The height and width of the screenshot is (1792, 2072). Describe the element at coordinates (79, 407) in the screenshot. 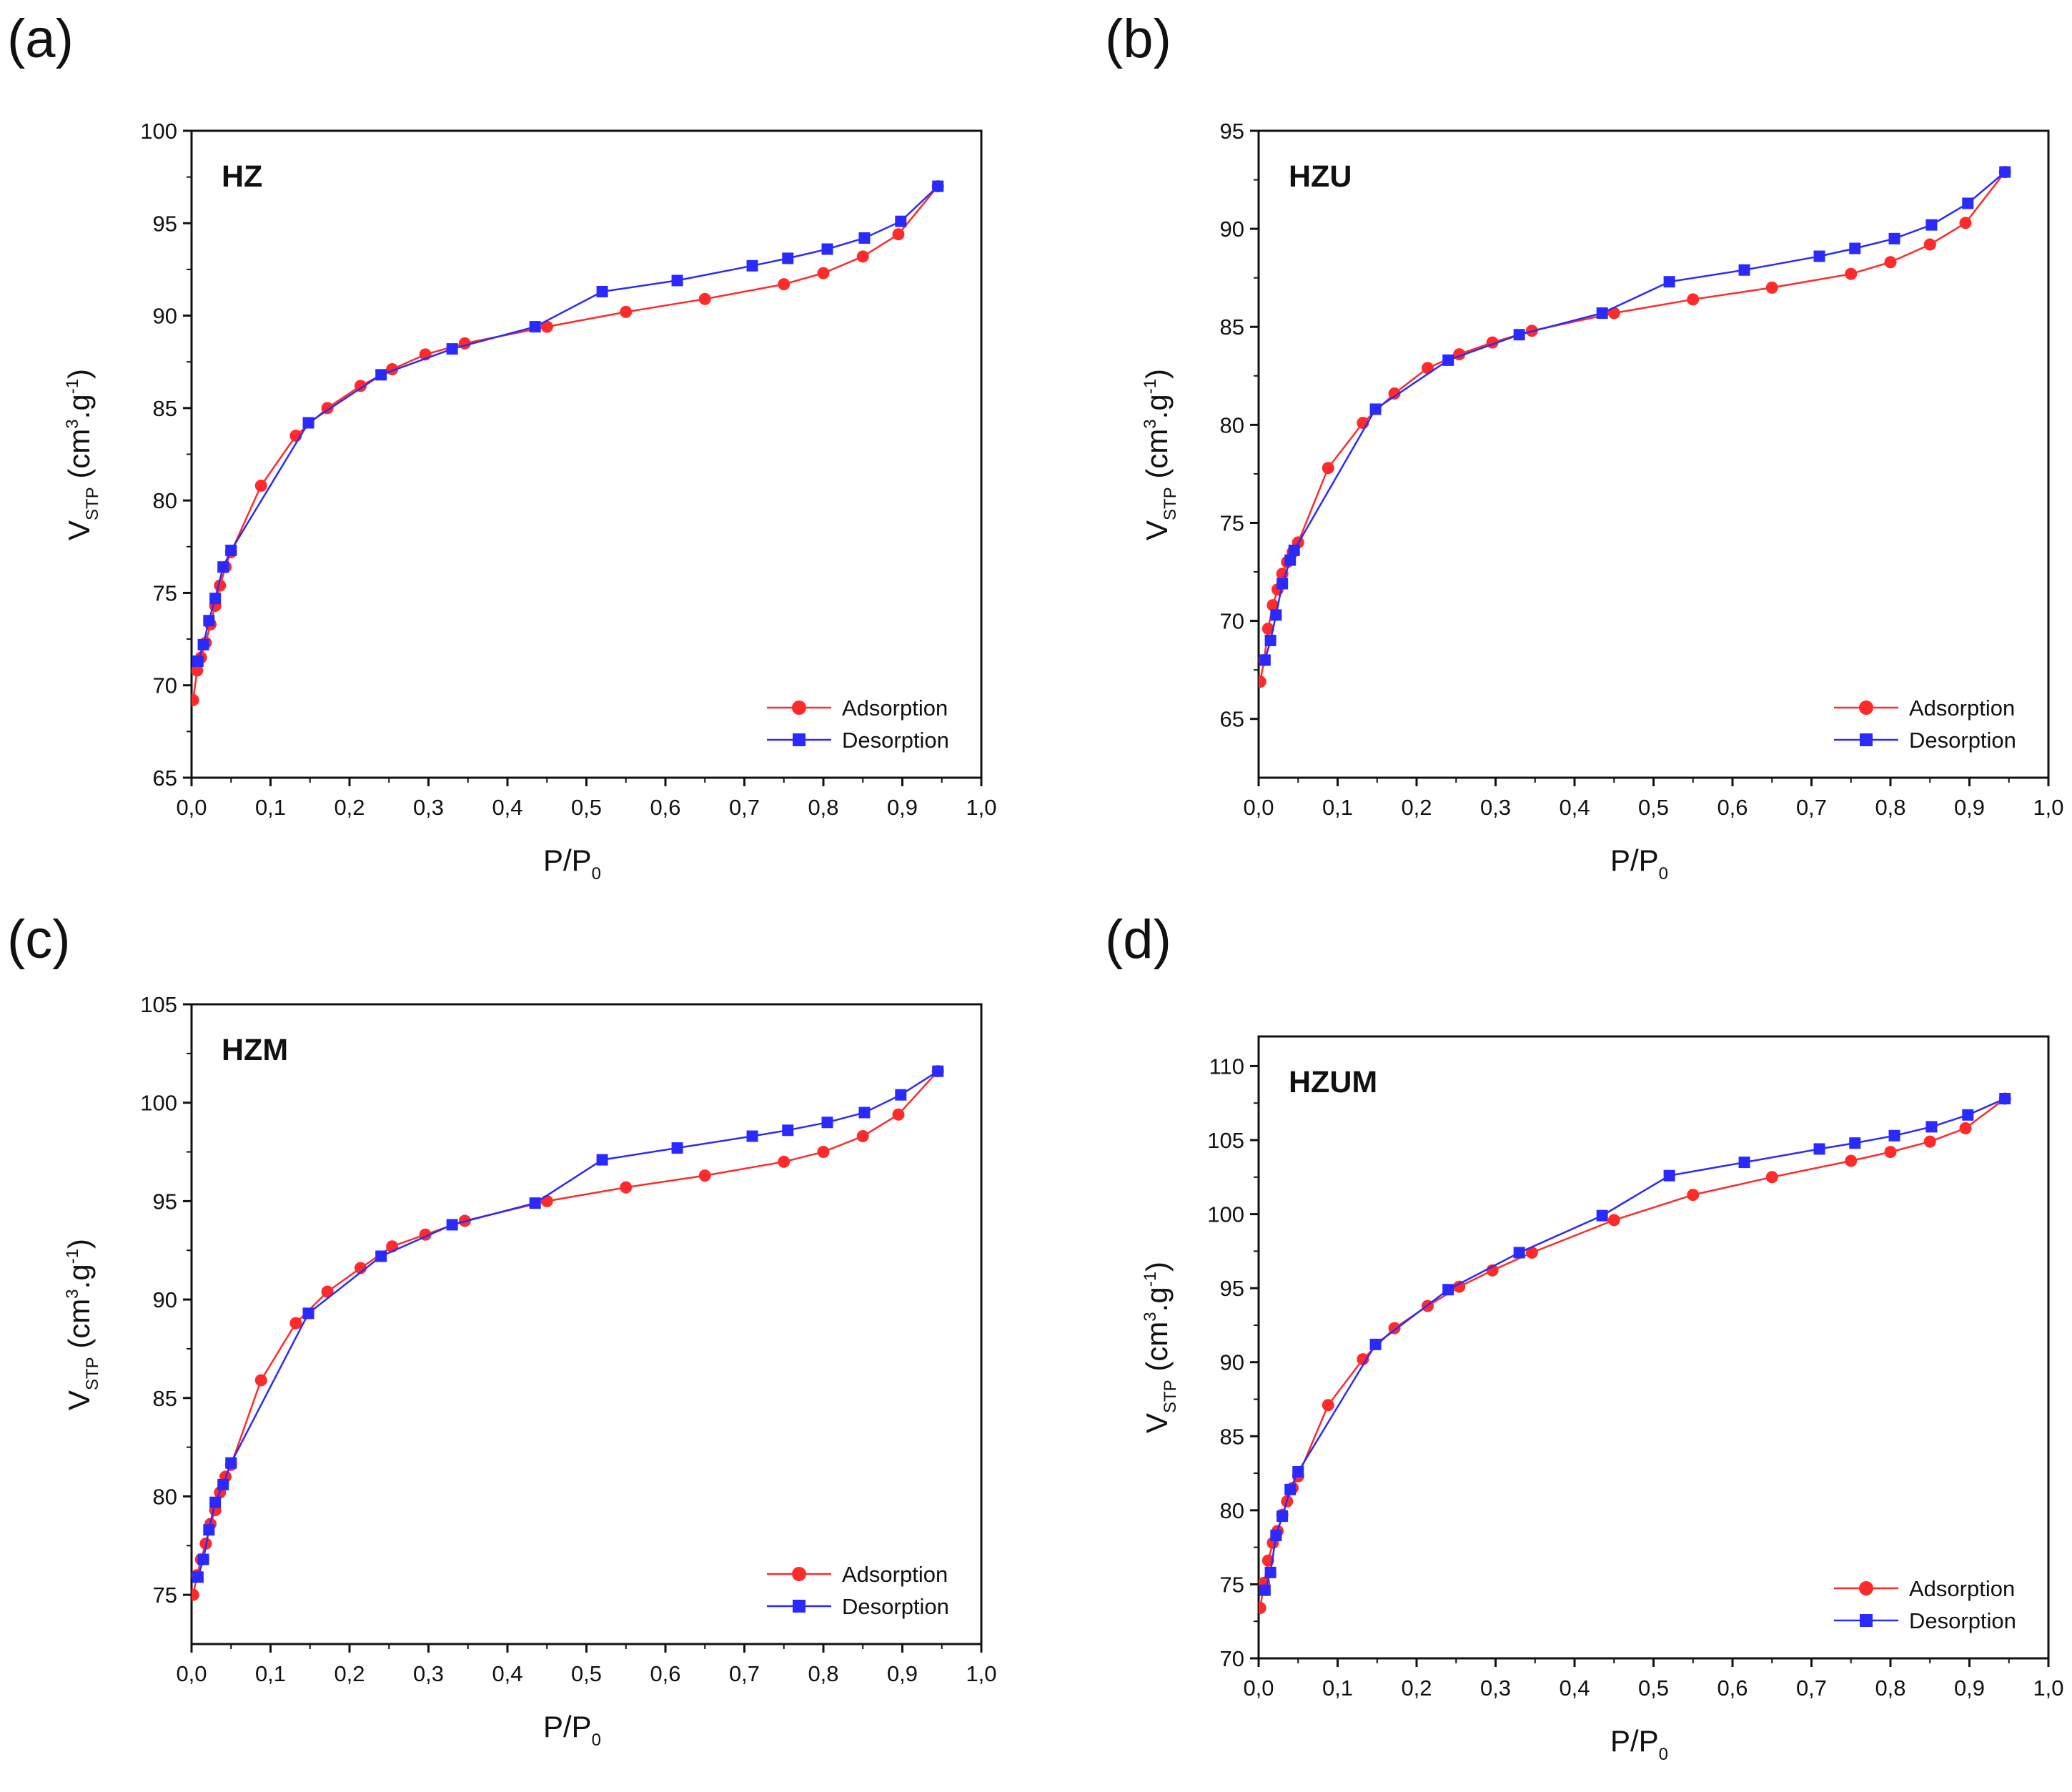

I see `y-axis-label-mid: .g` at that location.